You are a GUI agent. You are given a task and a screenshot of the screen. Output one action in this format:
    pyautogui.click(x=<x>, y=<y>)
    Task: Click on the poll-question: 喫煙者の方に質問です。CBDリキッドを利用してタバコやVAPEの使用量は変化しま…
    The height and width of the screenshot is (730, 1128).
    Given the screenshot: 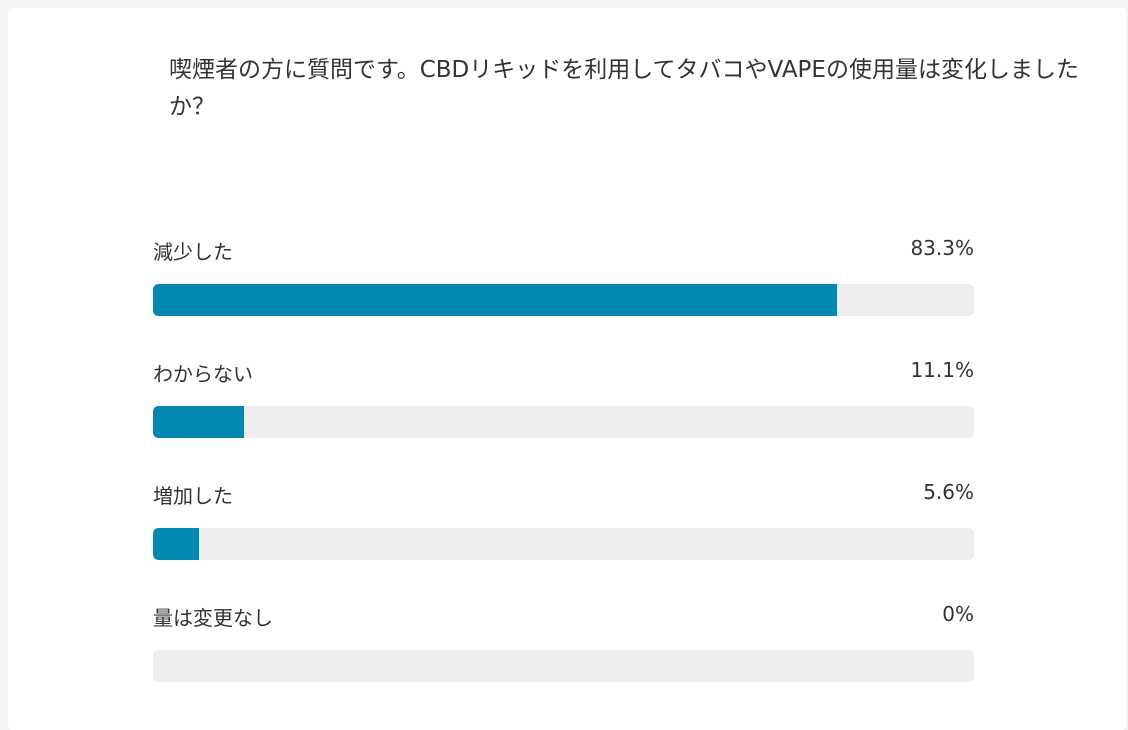 What is the action you would take?
    pyautogui.click(x=624, y=88)
    